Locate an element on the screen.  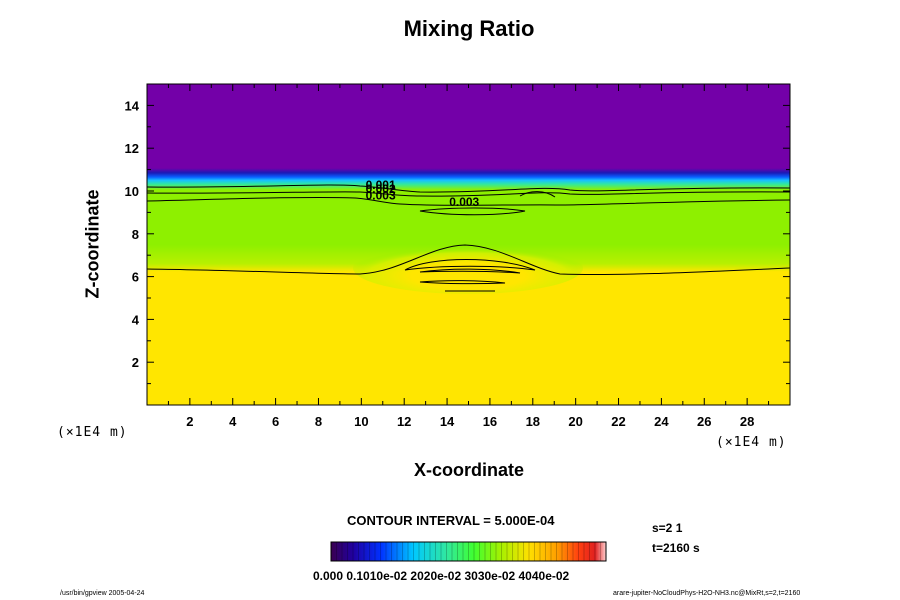
x-tick-label: 18 is located at coordinates (533, 421).